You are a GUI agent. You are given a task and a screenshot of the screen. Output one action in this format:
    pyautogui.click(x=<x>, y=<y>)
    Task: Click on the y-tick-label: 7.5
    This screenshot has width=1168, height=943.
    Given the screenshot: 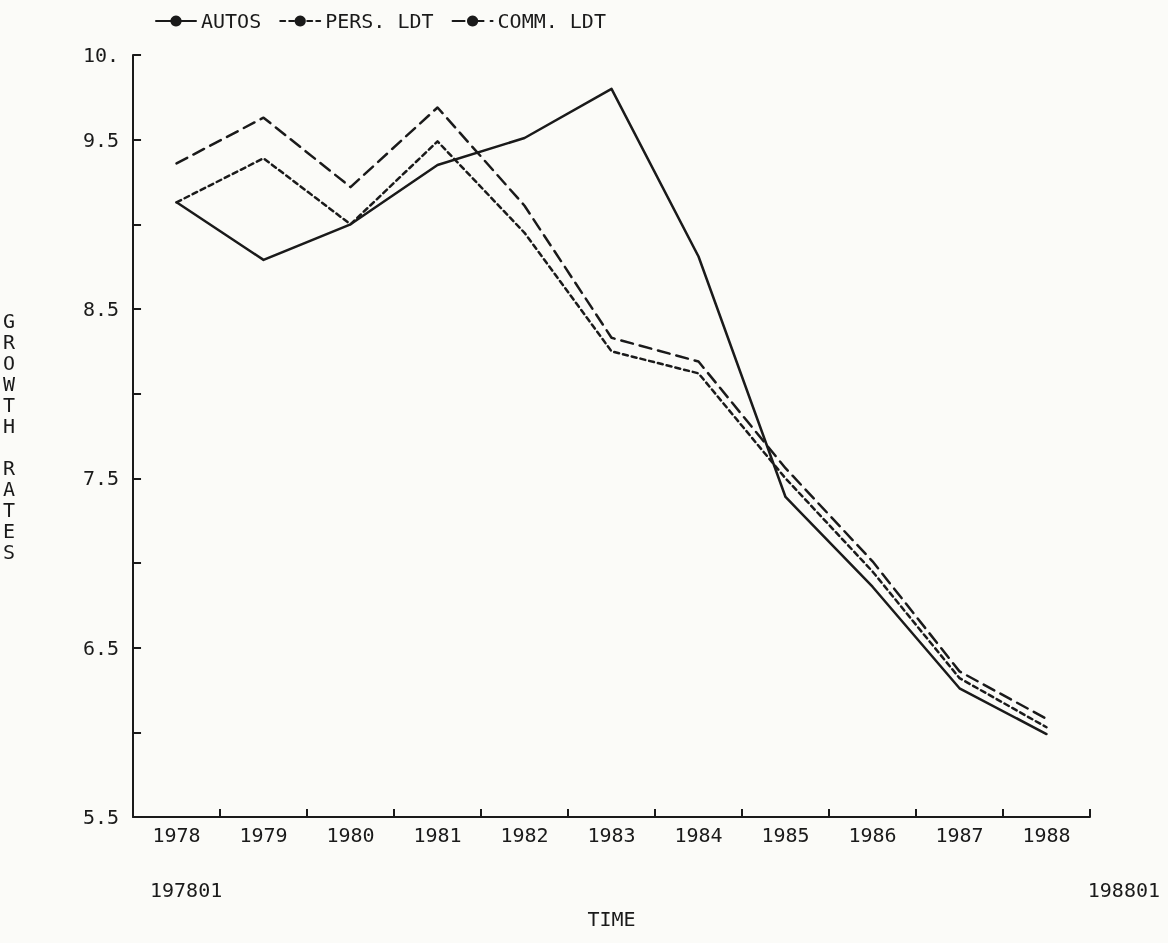 What is the action you would take?
    pyautogui.click(x=101, y=478)
    